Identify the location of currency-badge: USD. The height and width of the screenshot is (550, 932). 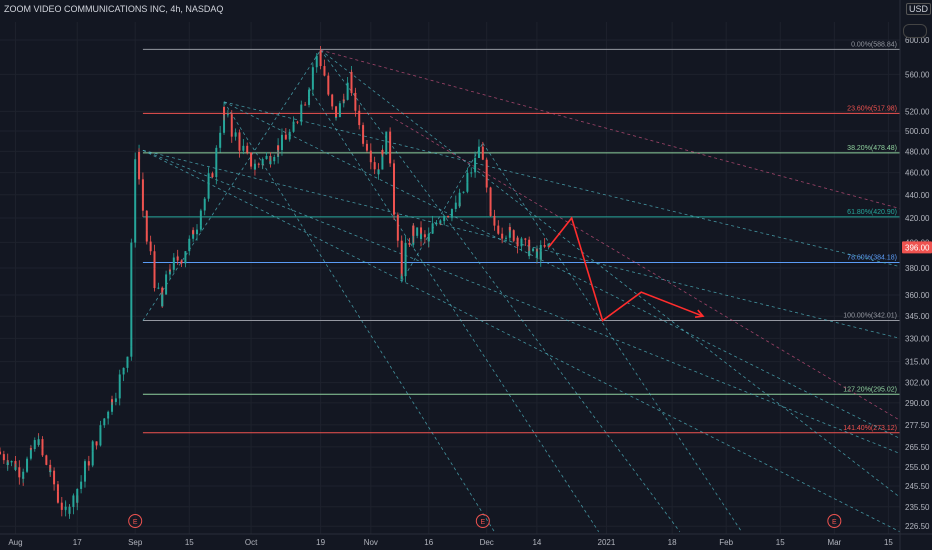
(919, 9).